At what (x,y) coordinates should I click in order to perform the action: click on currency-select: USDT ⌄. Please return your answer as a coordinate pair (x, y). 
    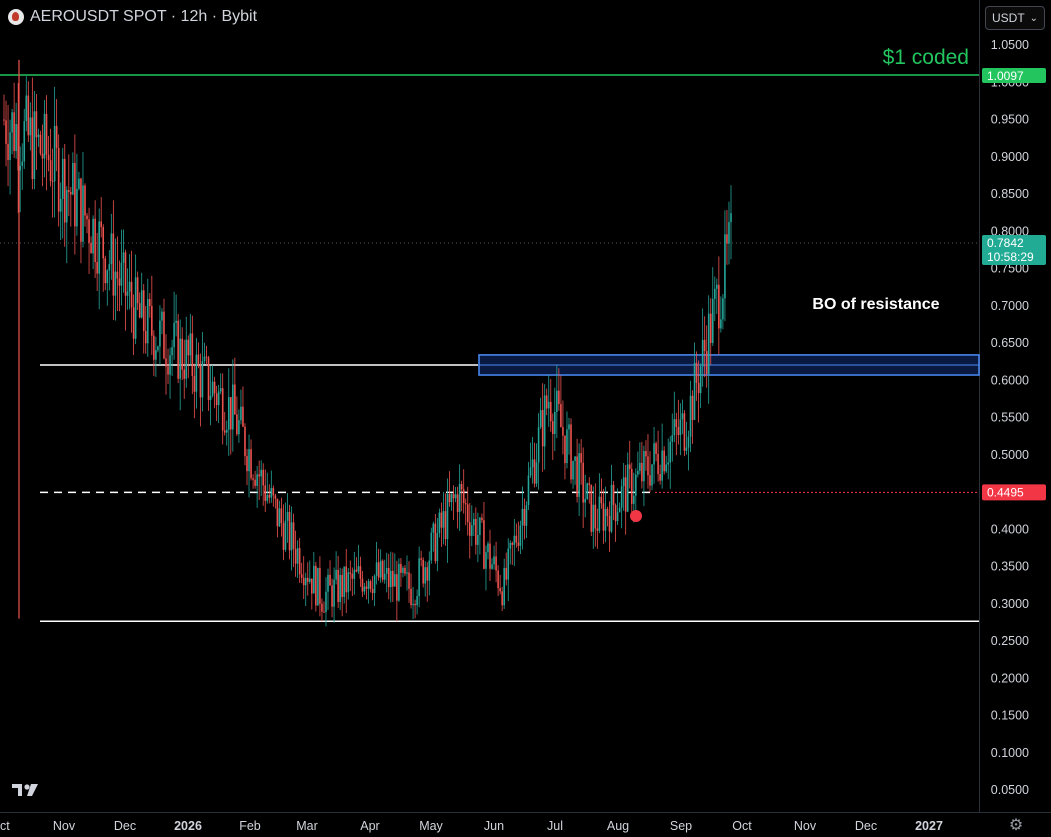
    Looking at the image, I should click on (1015, 18).